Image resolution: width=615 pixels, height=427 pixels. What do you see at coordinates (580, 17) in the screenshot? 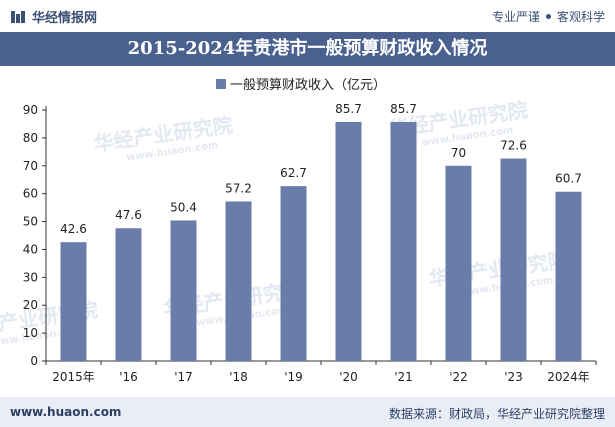
I see `tagline-right: 客观科学` at bounding box center [580, 17].